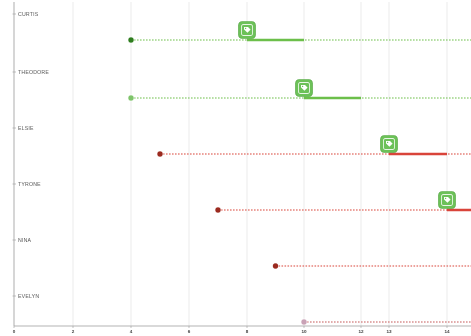 This screenshot has height=336, width=471. Describe the element at coordinates (14, 331) in the screenshot. I see `x-tick-label: 0` at that location.